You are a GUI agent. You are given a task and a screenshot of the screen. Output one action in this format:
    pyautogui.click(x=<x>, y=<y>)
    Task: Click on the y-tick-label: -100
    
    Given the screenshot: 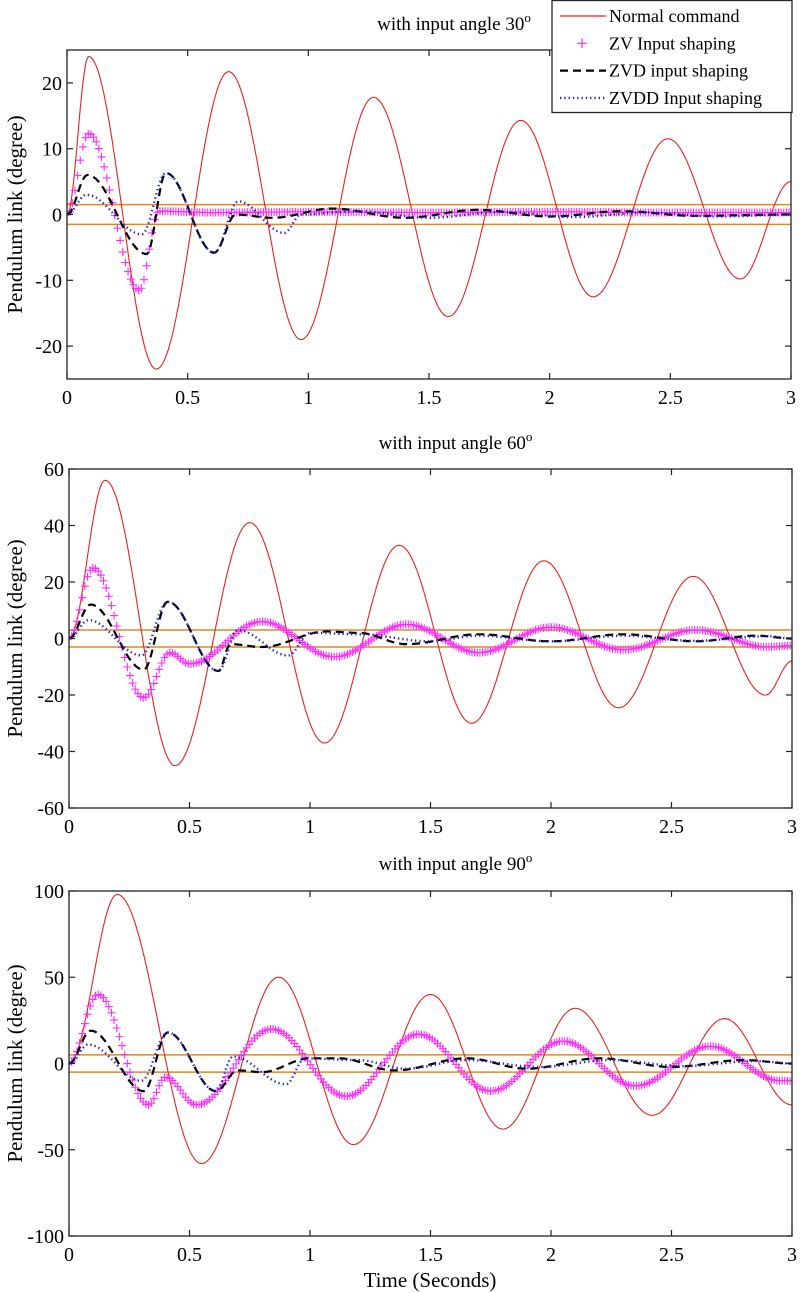 What is the action you would take?
    pyautogui.click(x=45, y=1237)
    